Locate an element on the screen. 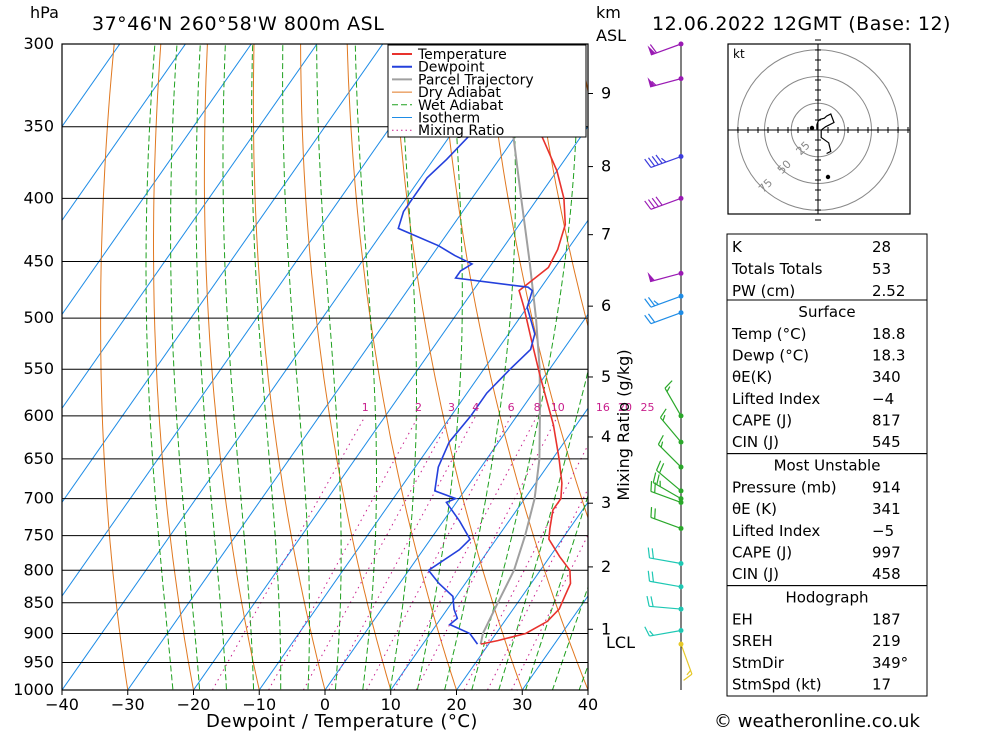  km-tick-label: 4 is located at coordinates (606, 436).